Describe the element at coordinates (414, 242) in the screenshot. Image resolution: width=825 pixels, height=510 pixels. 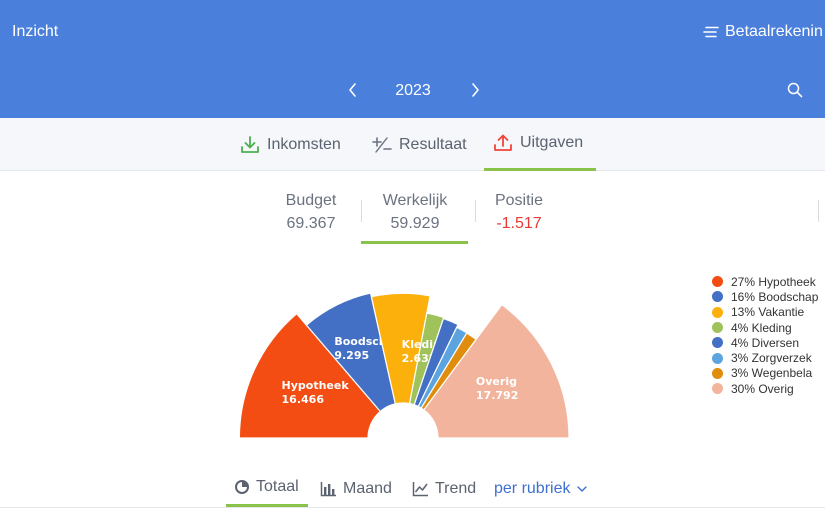
I see `active-summary-indicator` at that location.